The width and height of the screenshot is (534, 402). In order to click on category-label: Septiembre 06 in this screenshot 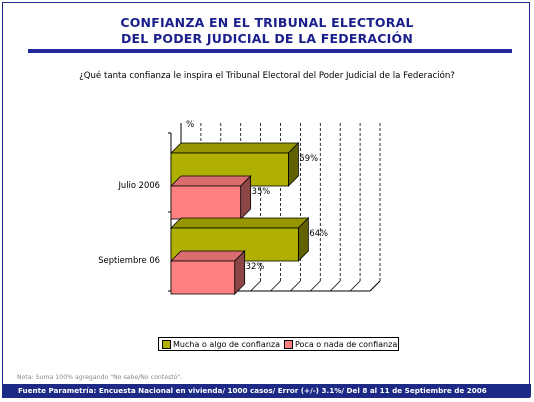, I will do `click(129, 260)`.